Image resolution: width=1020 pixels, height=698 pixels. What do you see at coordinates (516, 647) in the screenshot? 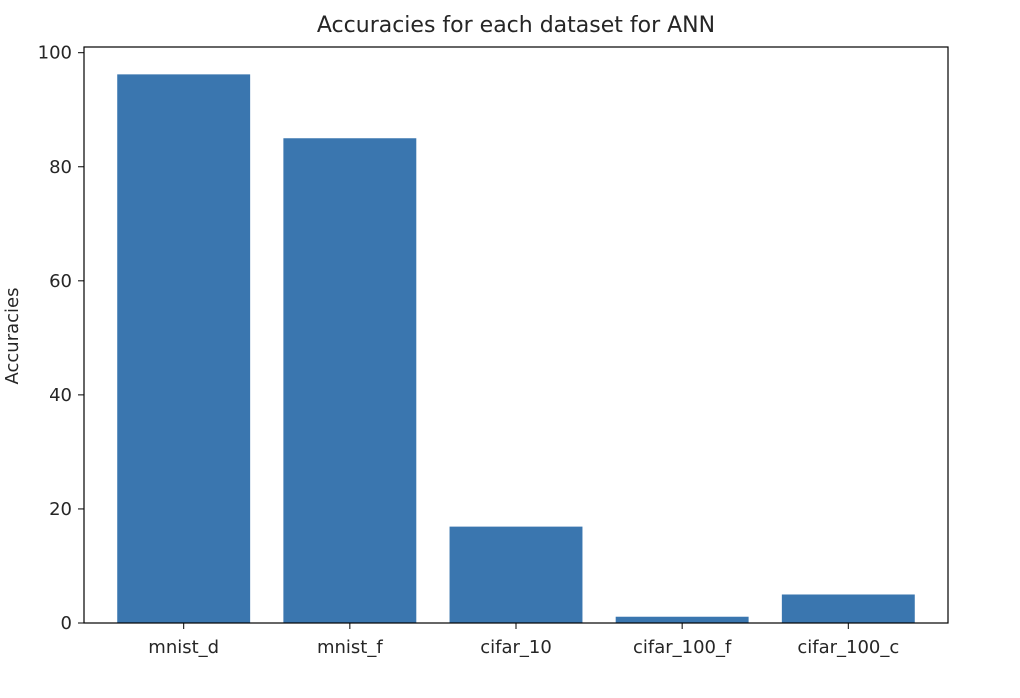
I see `x-tick-label: cifar_10` at bounding box center [516, 647].